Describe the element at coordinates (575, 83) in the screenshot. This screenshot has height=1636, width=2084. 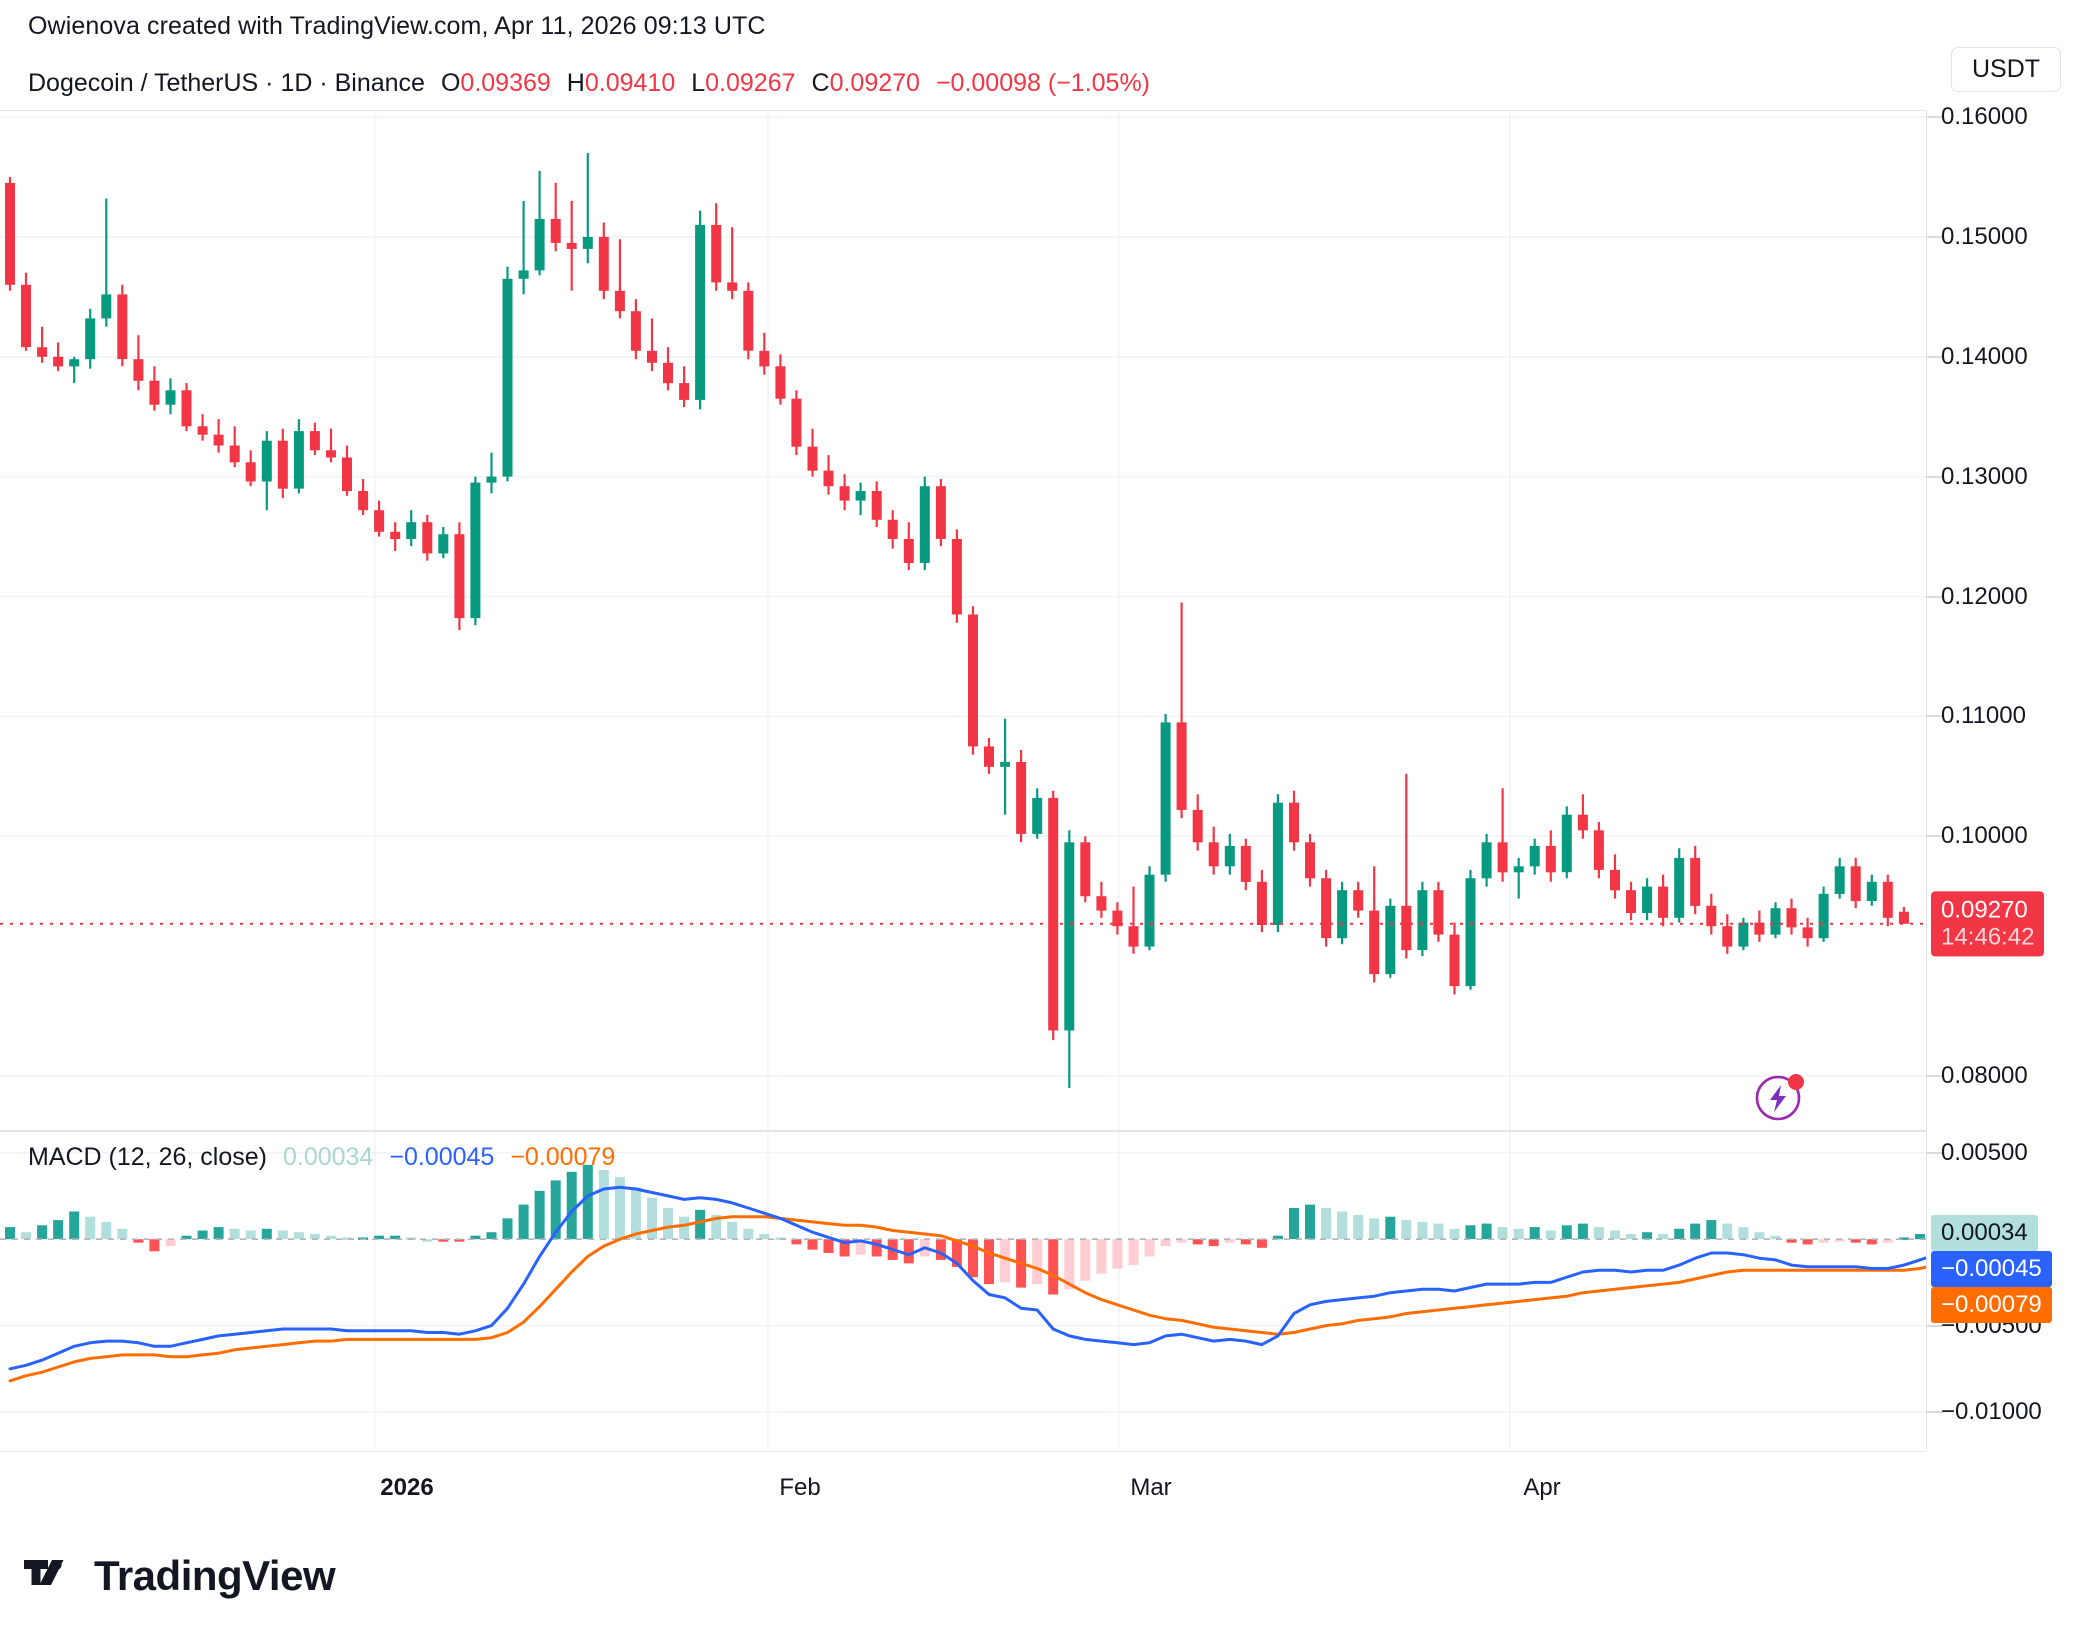
I see `high-label: H` at that location.